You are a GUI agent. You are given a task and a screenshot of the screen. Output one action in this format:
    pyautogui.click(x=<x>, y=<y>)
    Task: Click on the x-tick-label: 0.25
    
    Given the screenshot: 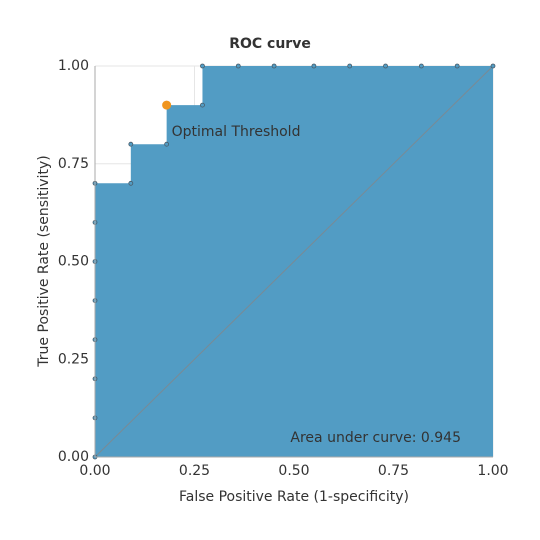 What is the action you would take?
    pyautogui.click(x=194, y=471)
    